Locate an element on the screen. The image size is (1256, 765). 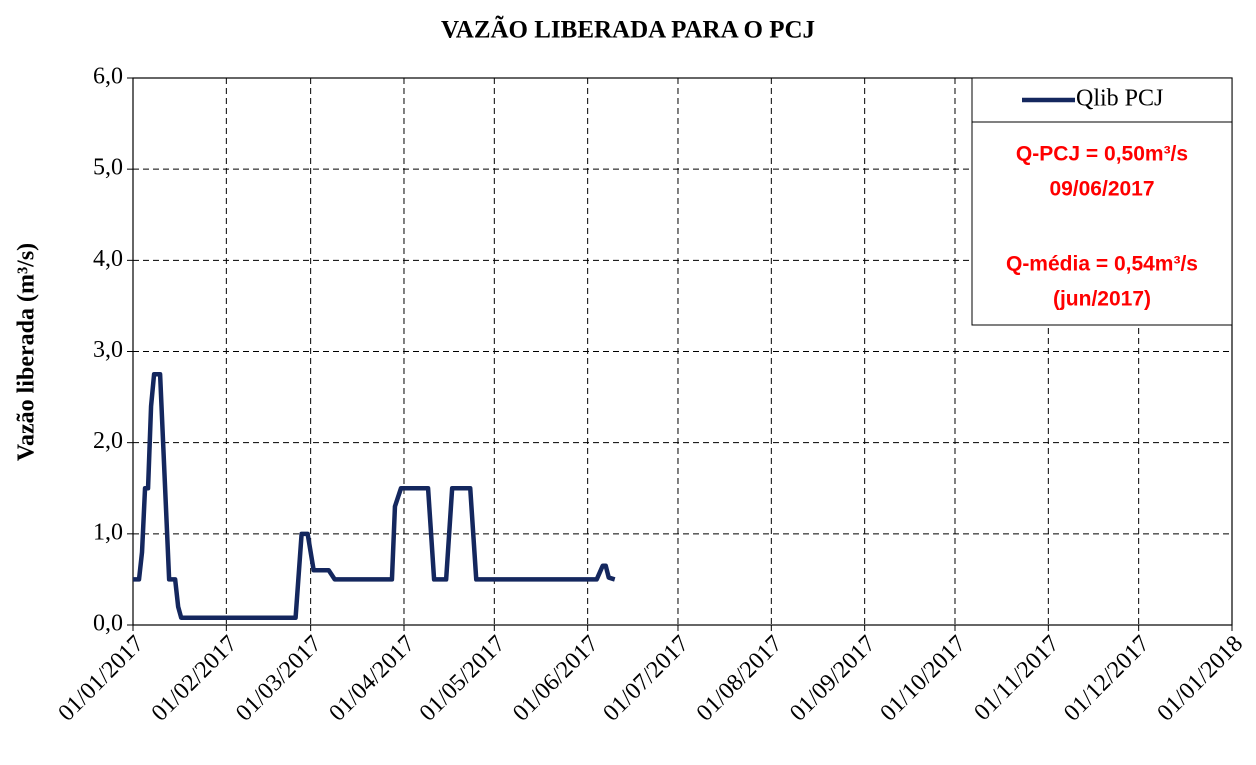
y-tick-label: 5,0 is located at coordinates (108, 168).